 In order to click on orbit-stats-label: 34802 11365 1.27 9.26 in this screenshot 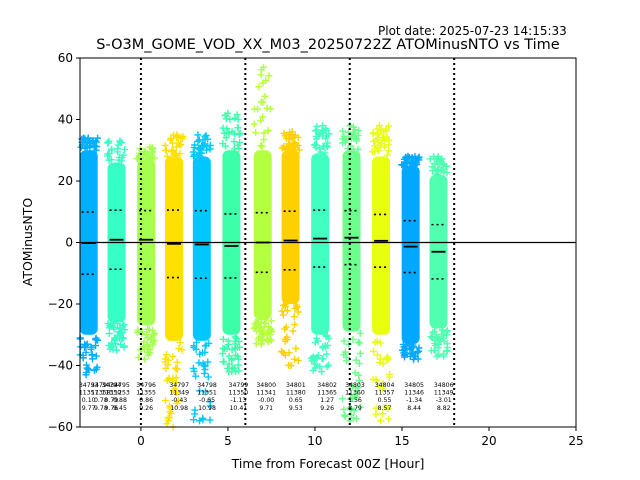, I will do `click(327, 397)`.